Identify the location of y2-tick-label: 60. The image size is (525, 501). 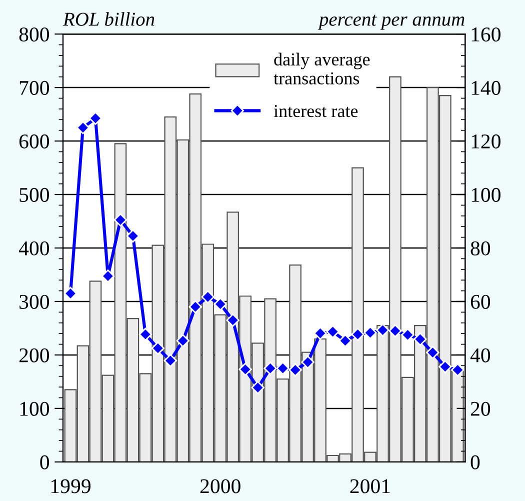
(480, 301).